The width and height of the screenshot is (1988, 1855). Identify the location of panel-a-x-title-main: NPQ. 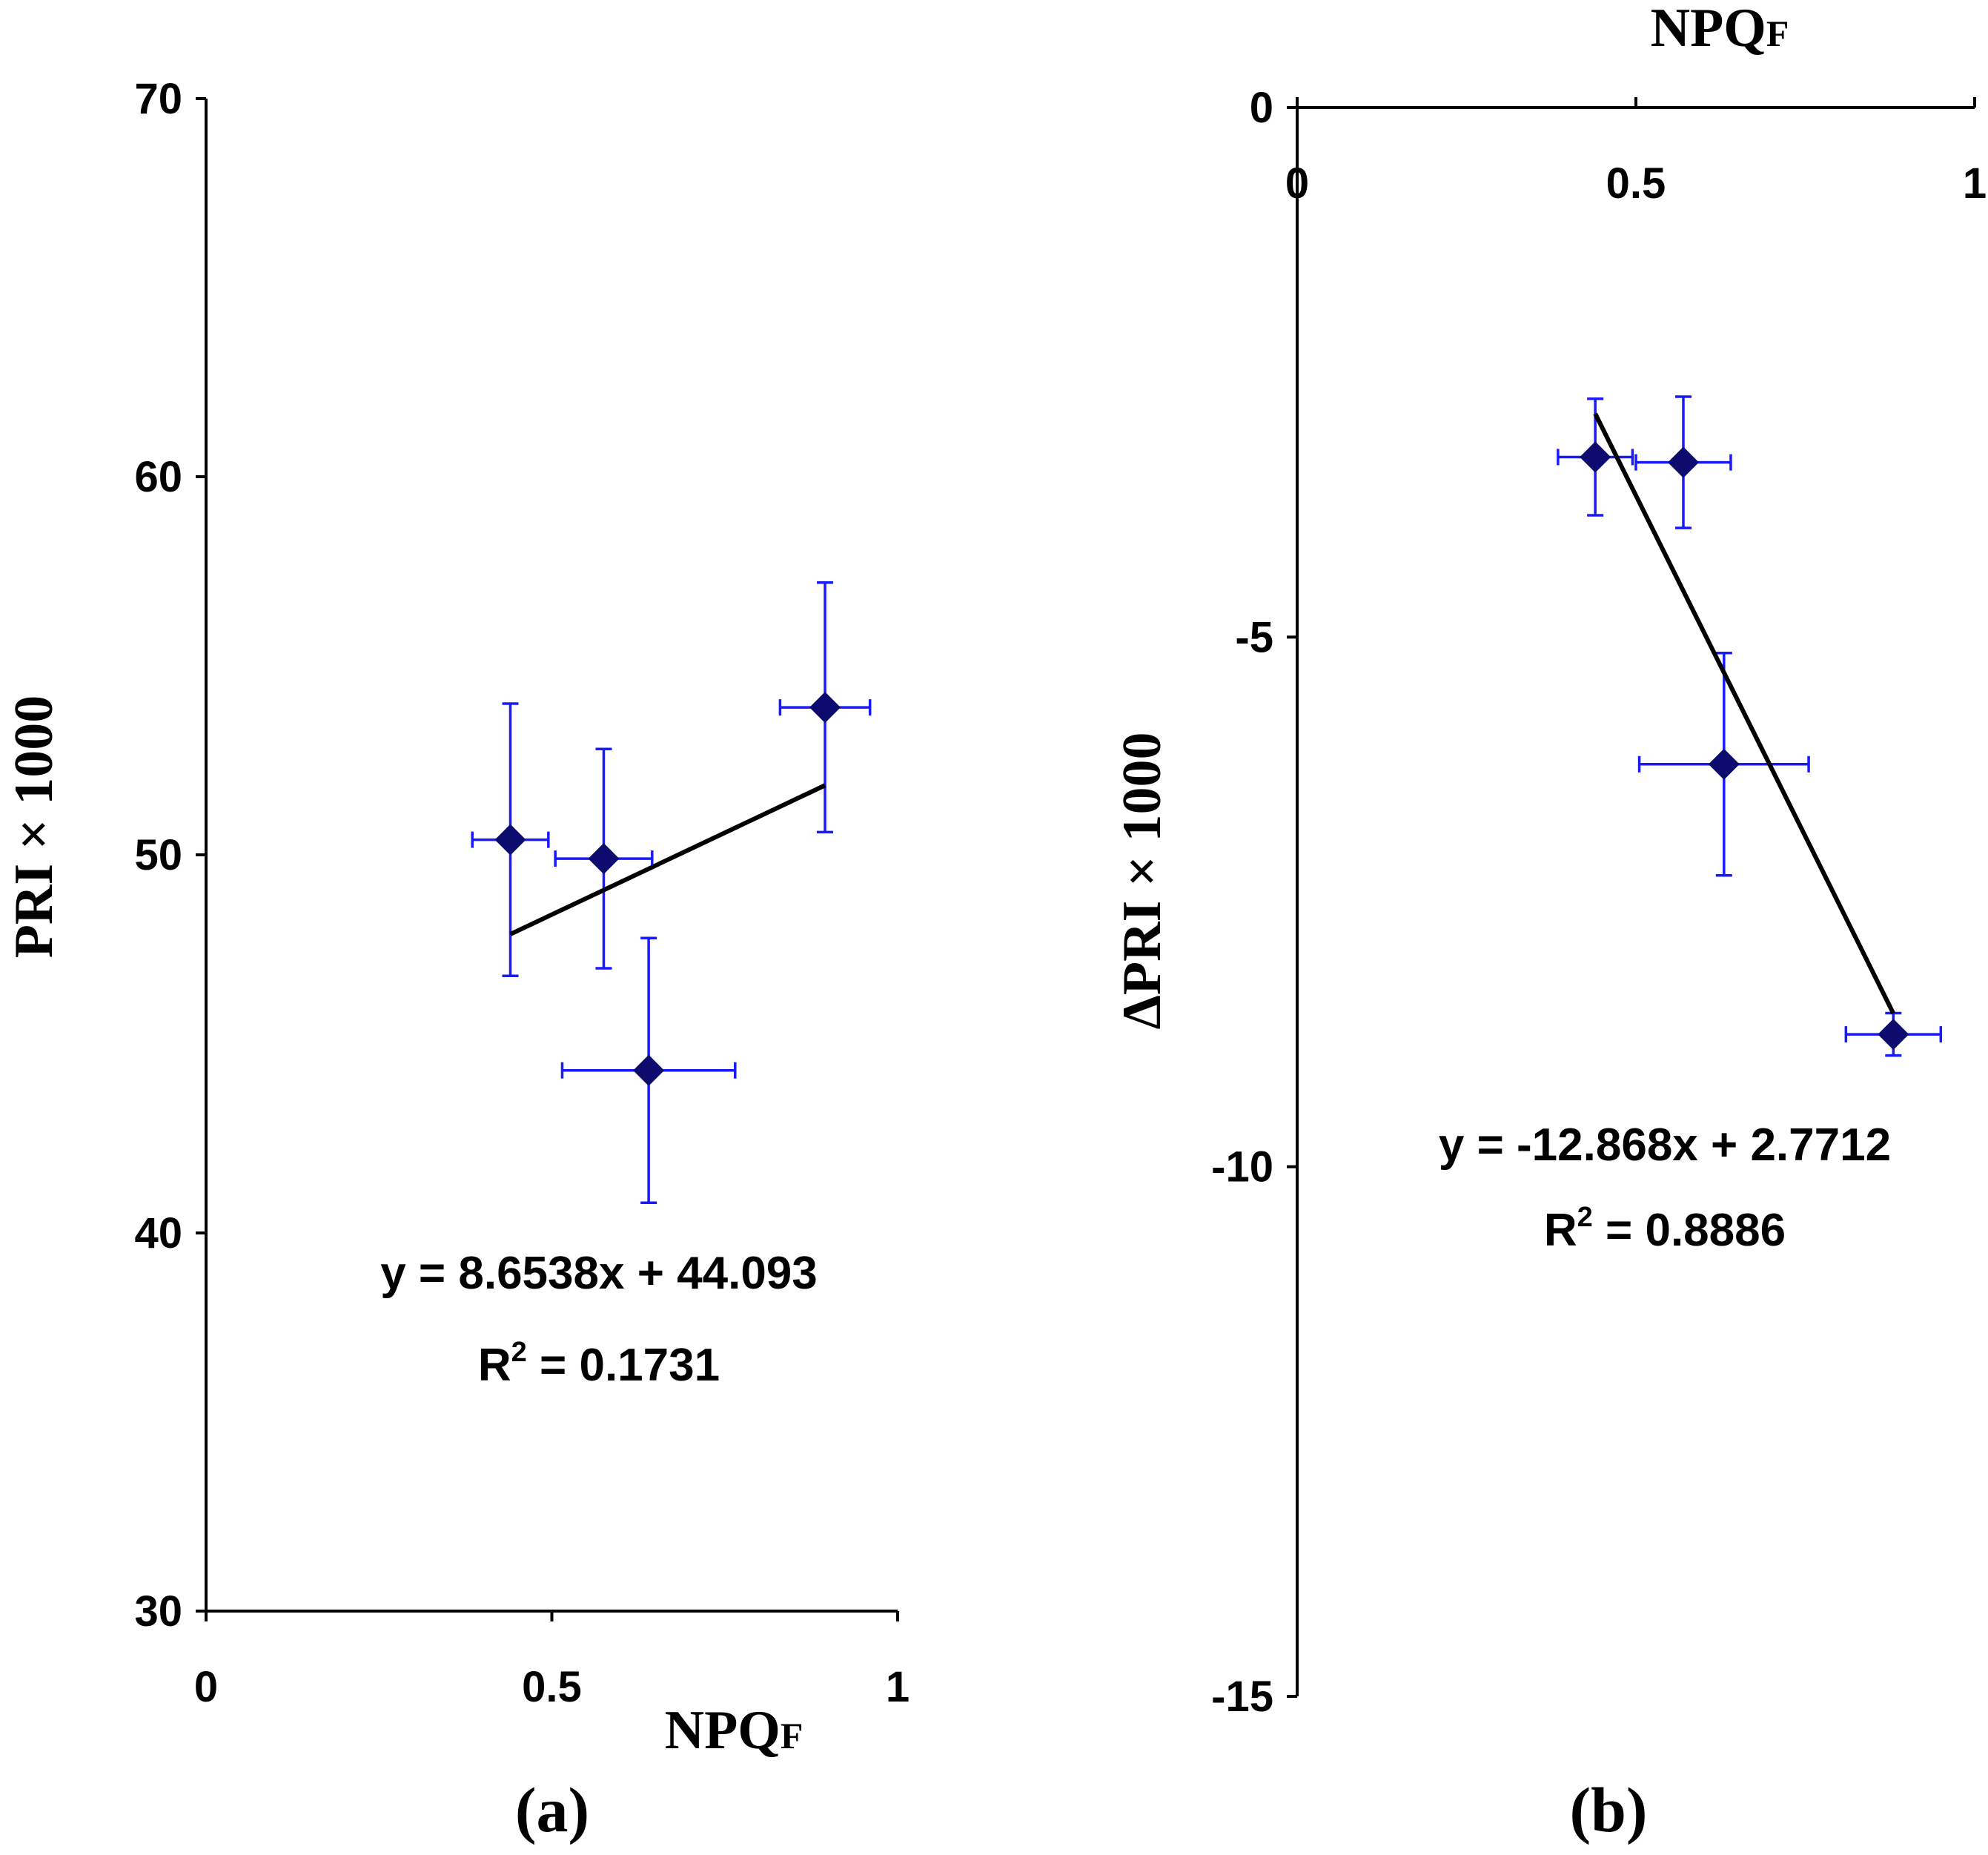
(723, 1730).